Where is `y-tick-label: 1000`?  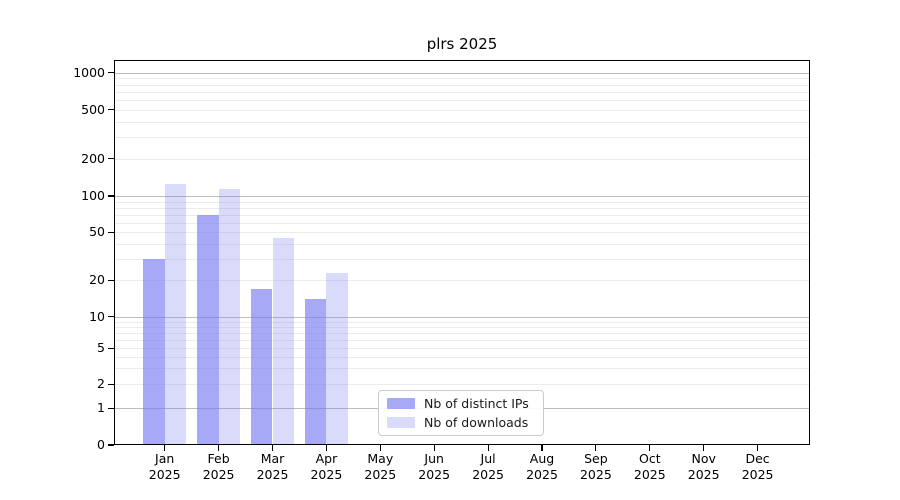
y-tick-label: 1000 is located at coordinates (89, 72).